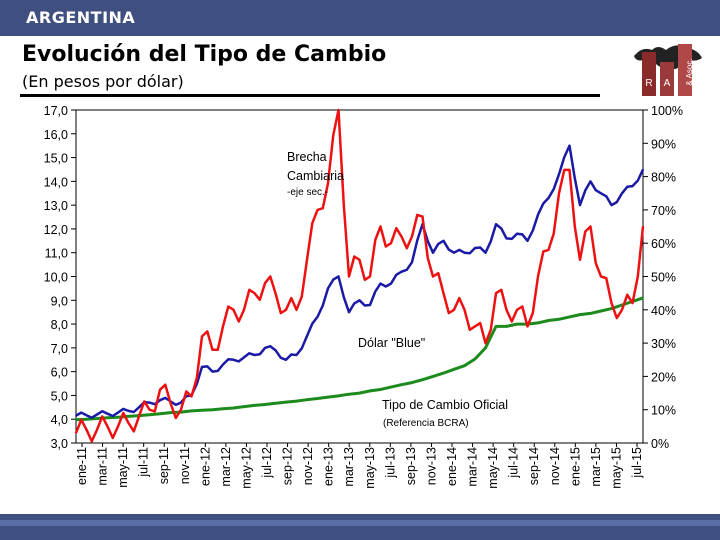 This screenshot has height=540, width=720. Describe the element at coordinates (668, 70) in the screenshot. I see `company-logo: R A & Asoc.` at that location.